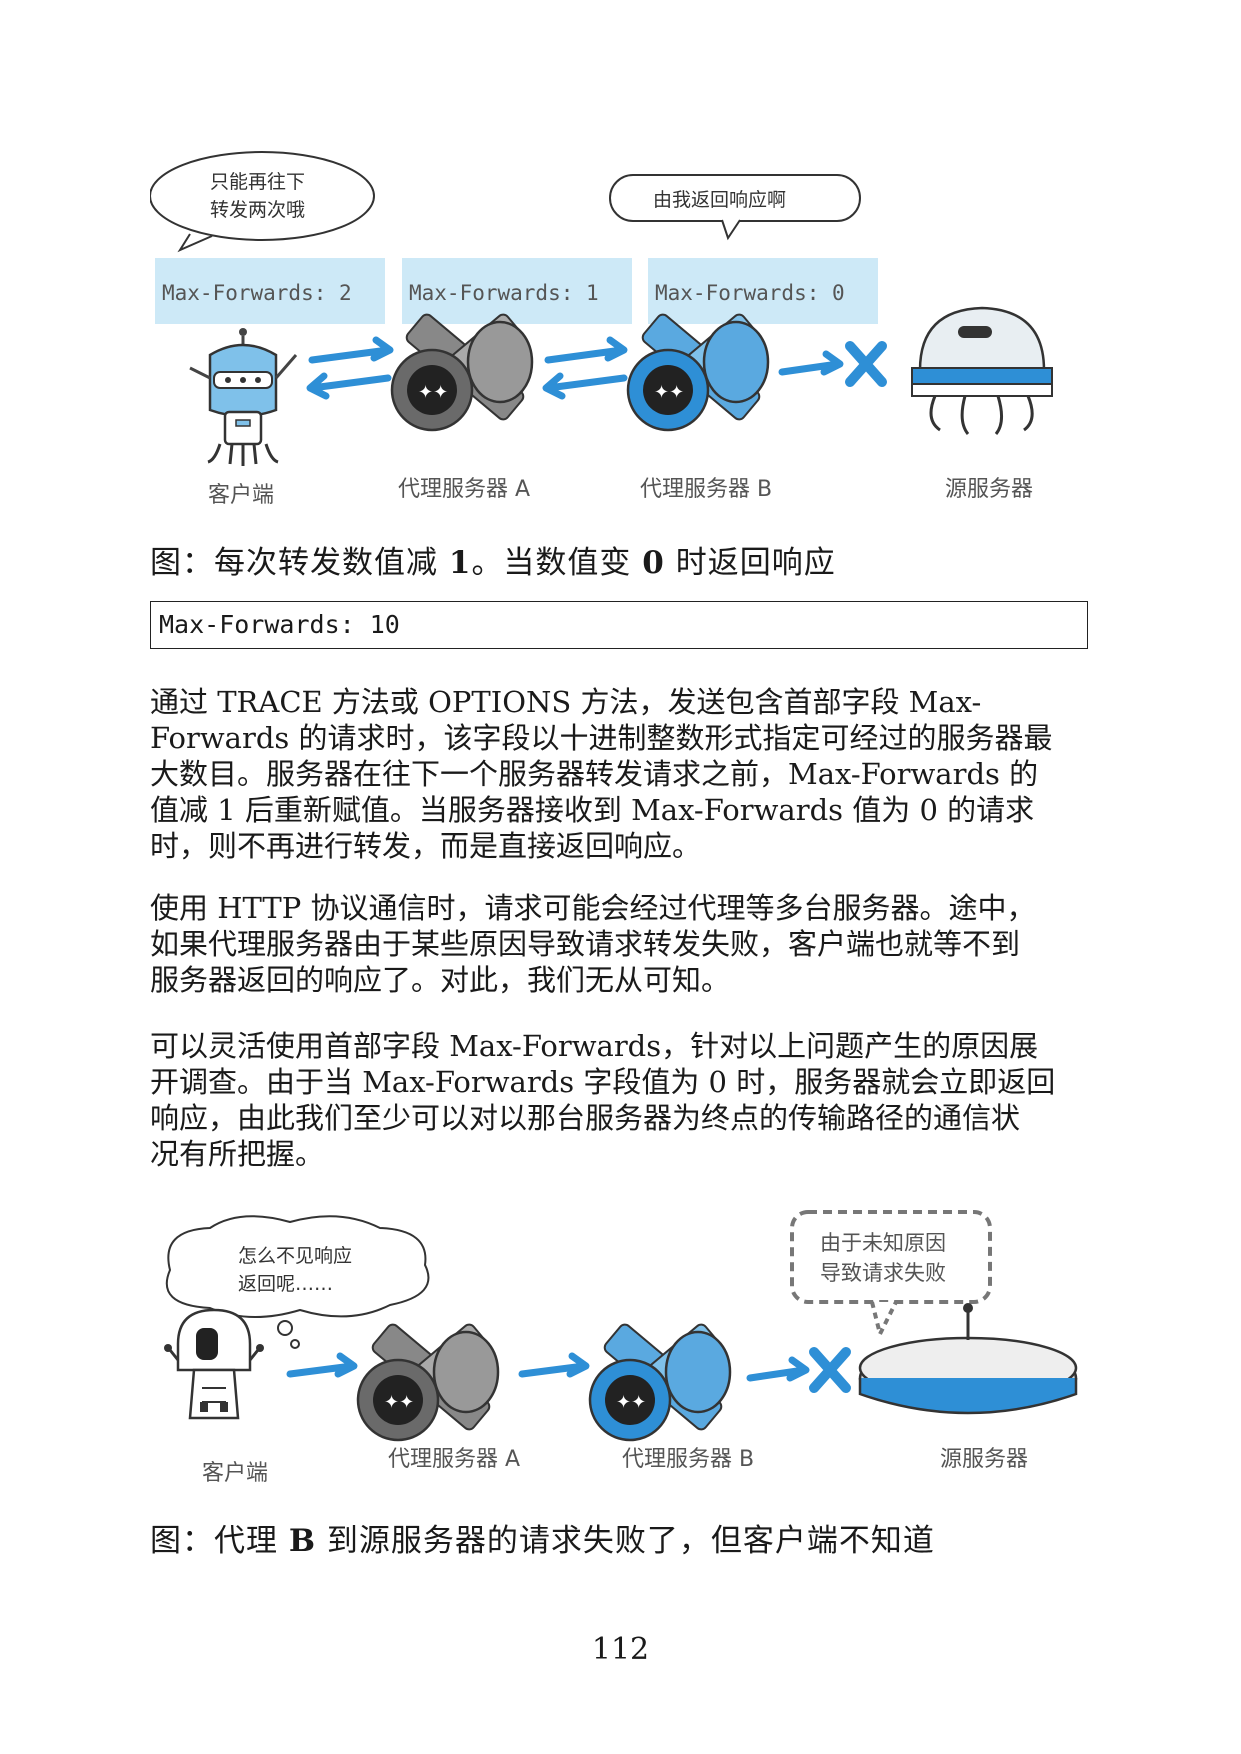 The height and width of the screenshot is (1754, 1241). What do you see at coordinates (460, 563) in the screenshot?
I see `caption1-num1: 1` at bounding box center [460, 563].